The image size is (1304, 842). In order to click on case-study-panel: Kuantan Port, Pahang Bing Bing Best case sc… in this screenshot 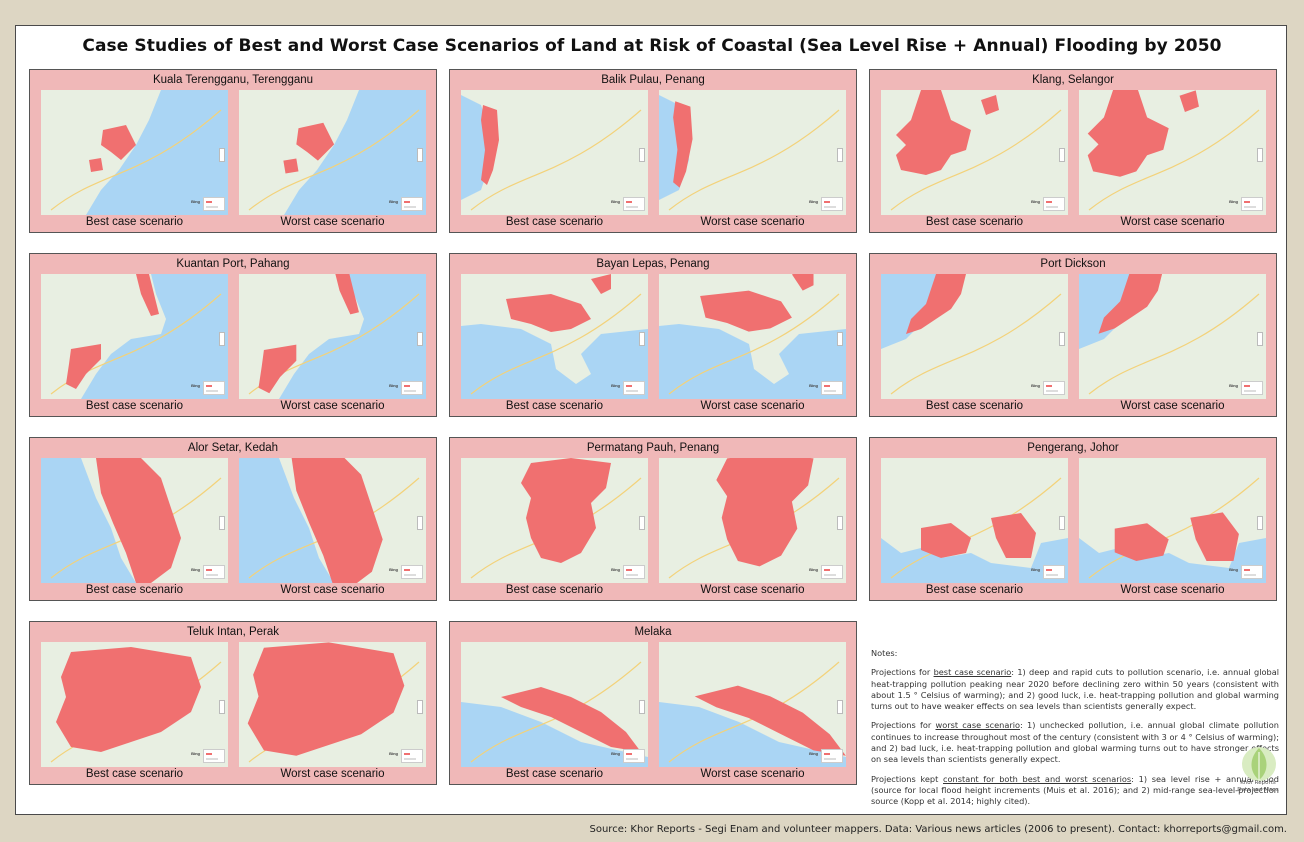, I will do `click(233, 335)`.